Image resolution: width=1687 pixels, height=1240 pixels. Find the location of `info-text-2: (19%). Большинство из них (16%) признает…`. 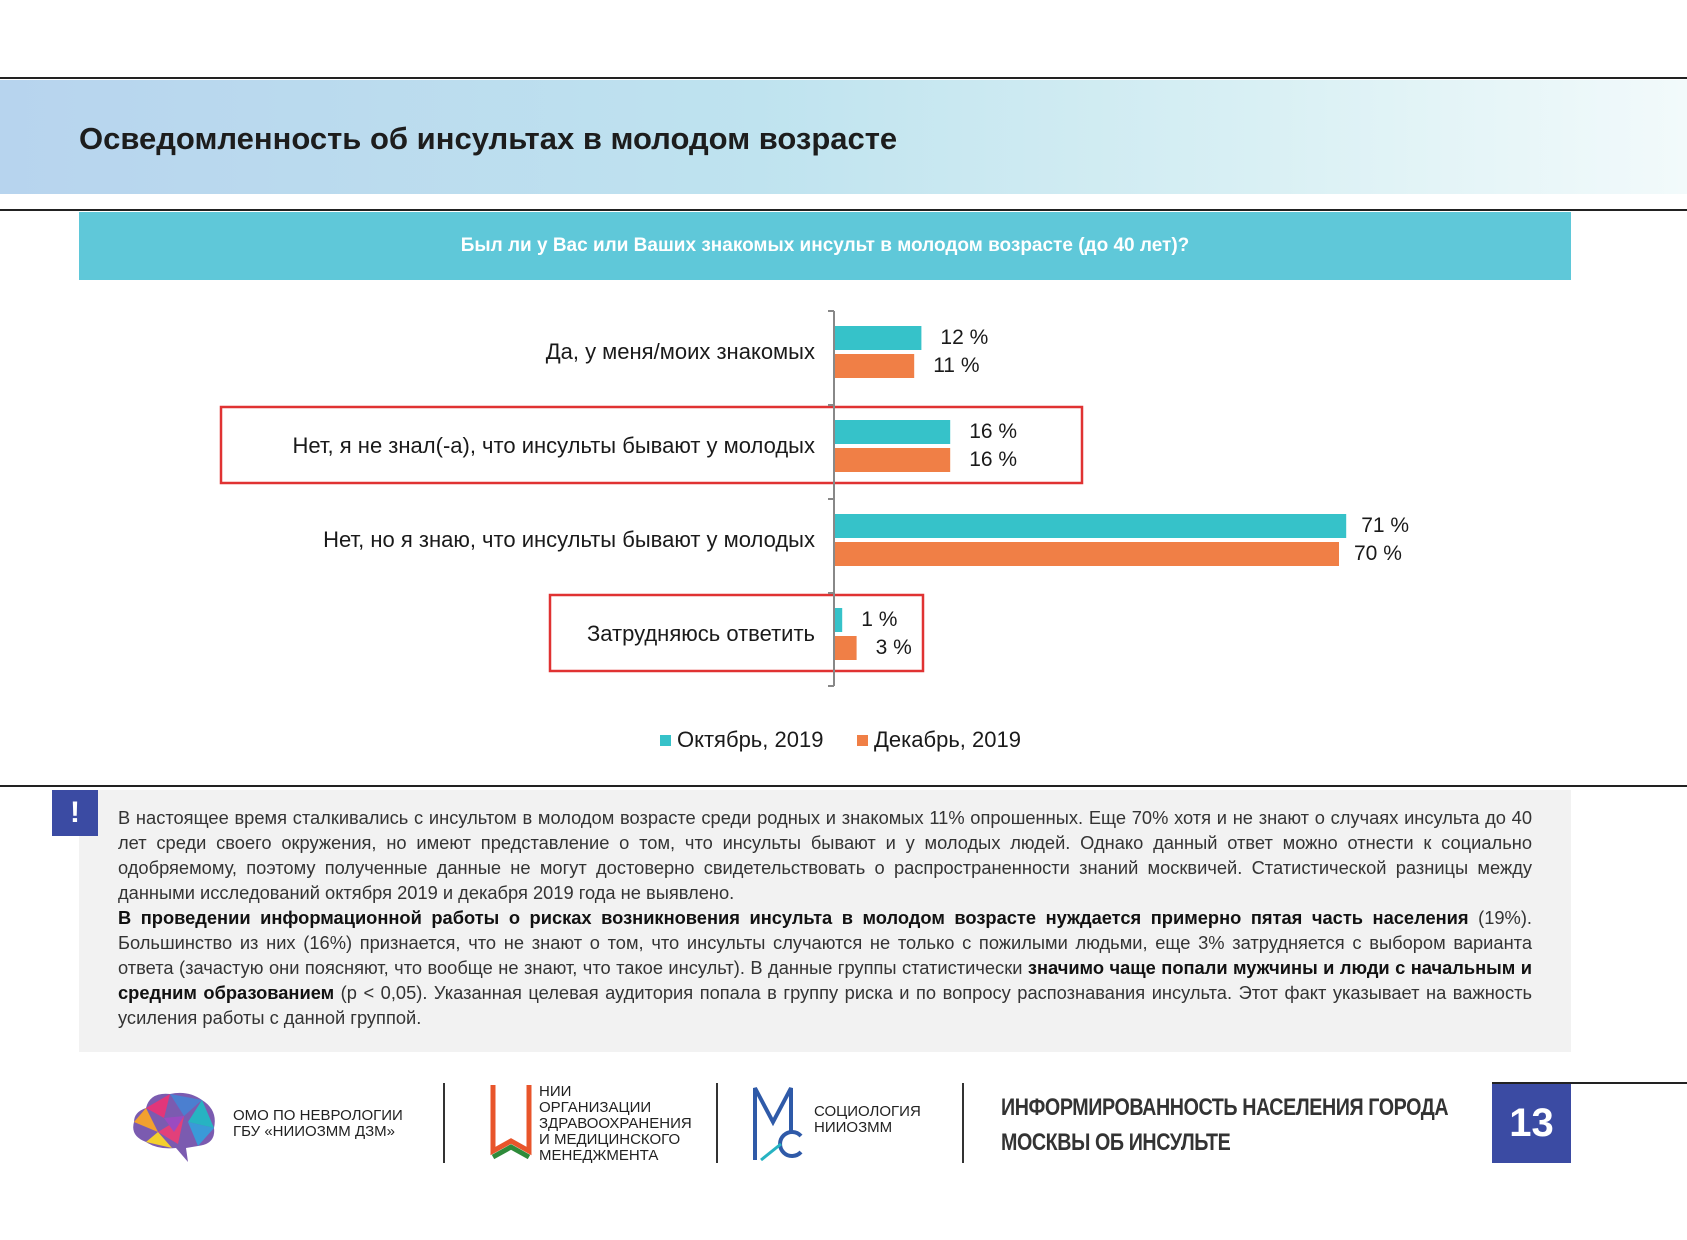

info-text-2: (19%). Большинство из них (16%) признает… is located at coordinates (825, 942).